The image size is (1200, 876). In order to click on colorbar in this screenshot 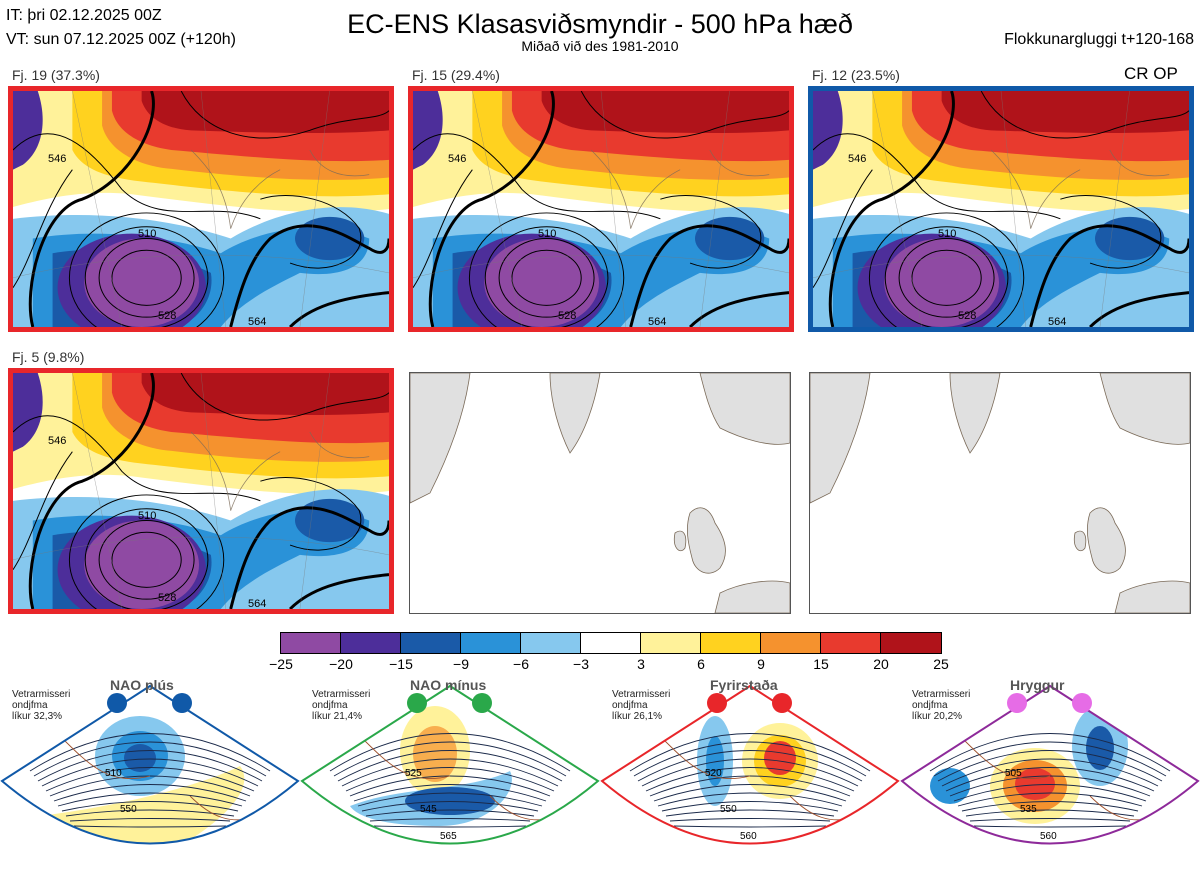, I will do `click(611, 643)`.